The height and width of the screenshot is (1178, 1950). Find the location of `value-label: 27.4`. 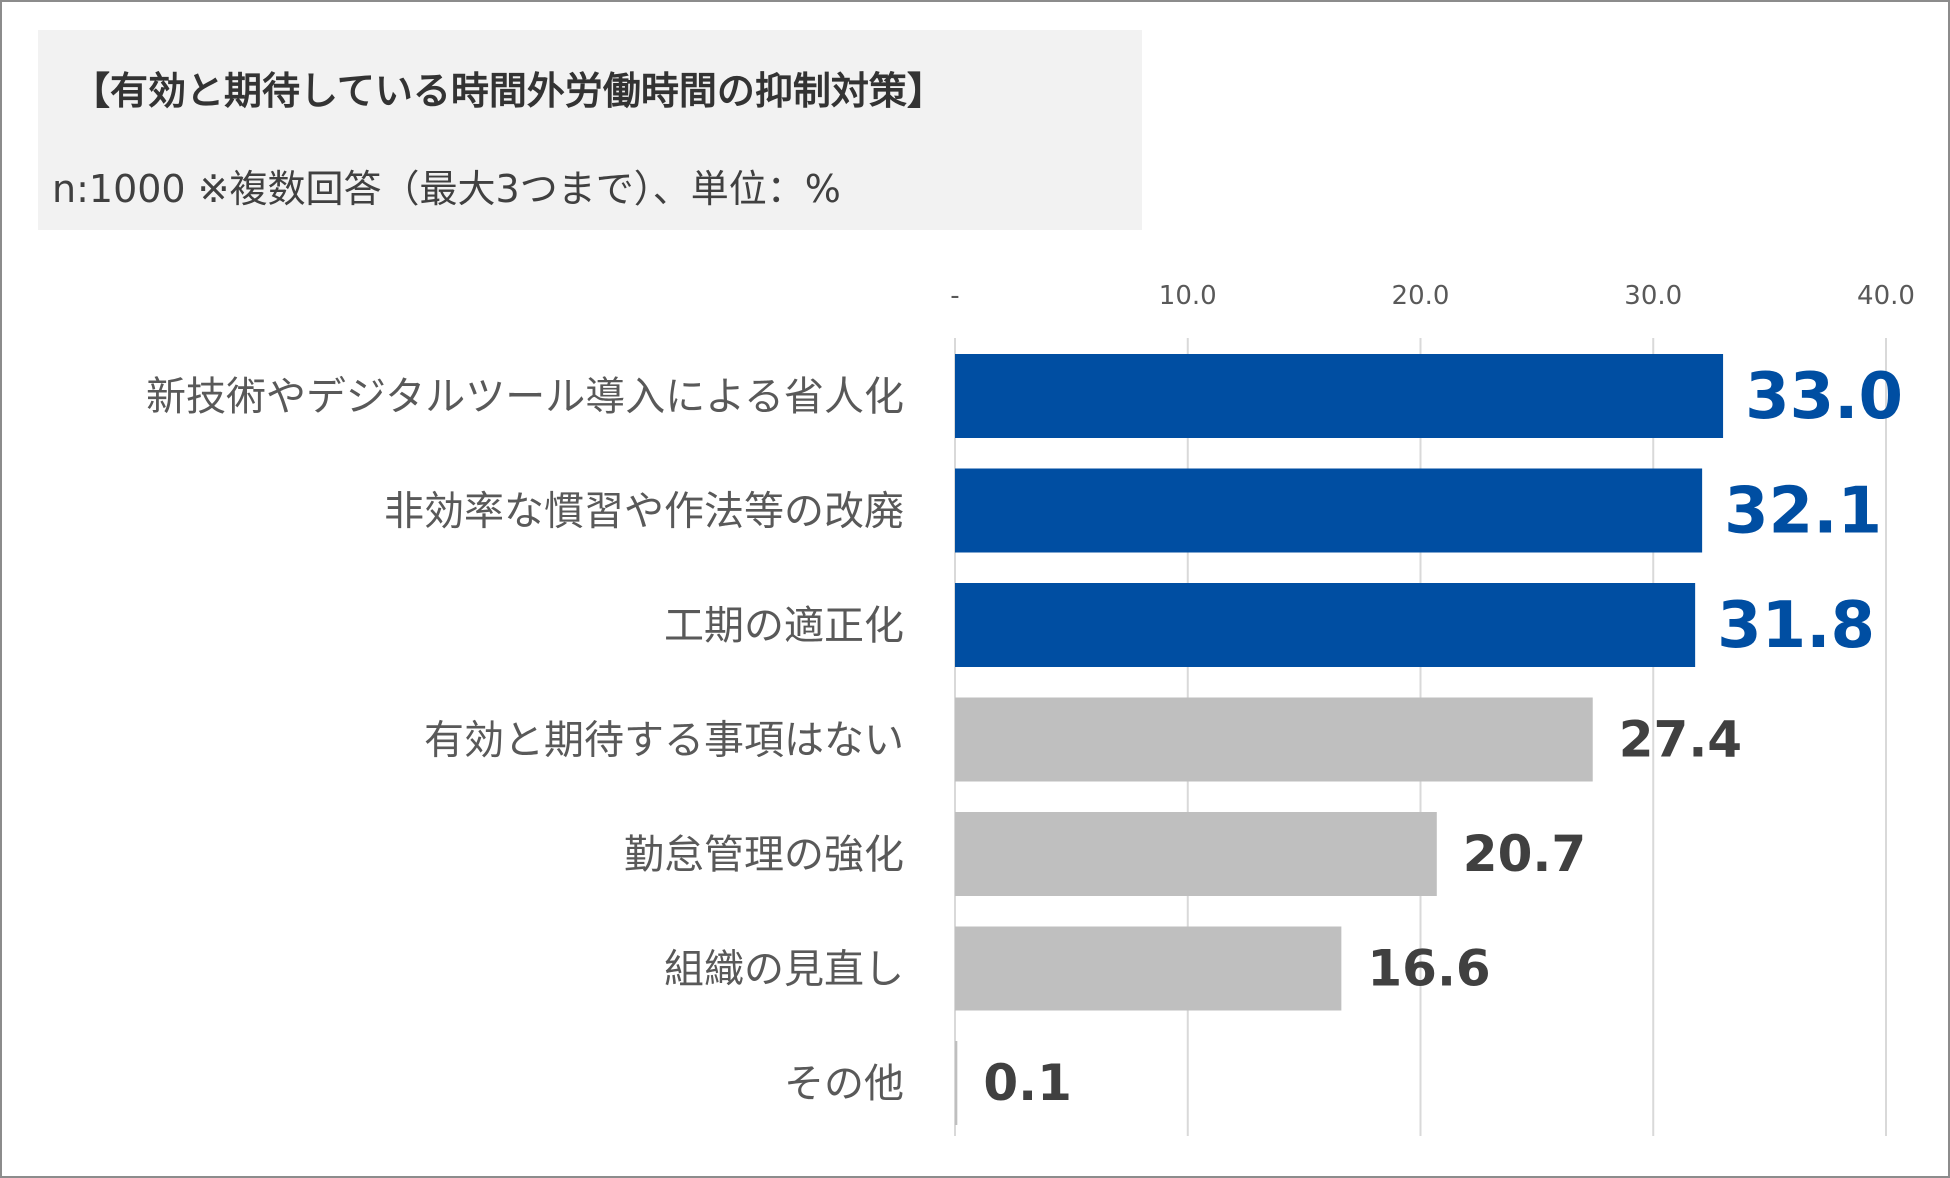

value-label: 27.4 is located at coordinates (1680, 740).